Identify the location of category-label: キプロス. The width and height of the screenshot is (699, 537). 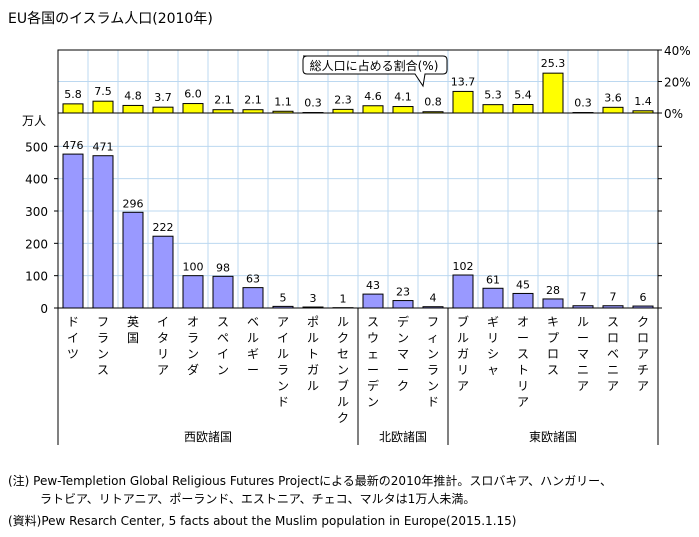
(553, 346).